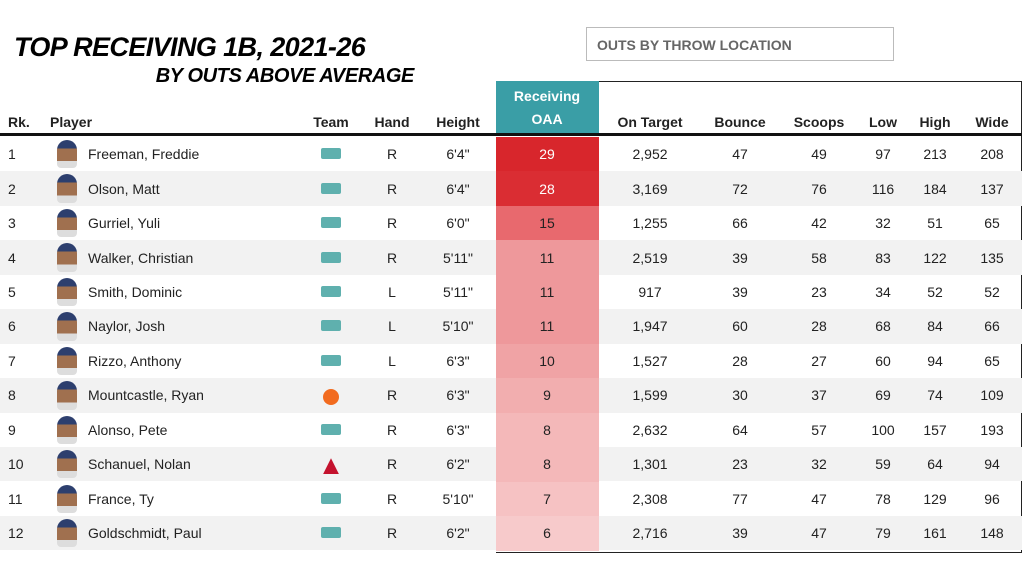 The image size is (1024, 576). I want to click on title: TOP RECEIVING 1B, 2021-26, so click(190, 47).